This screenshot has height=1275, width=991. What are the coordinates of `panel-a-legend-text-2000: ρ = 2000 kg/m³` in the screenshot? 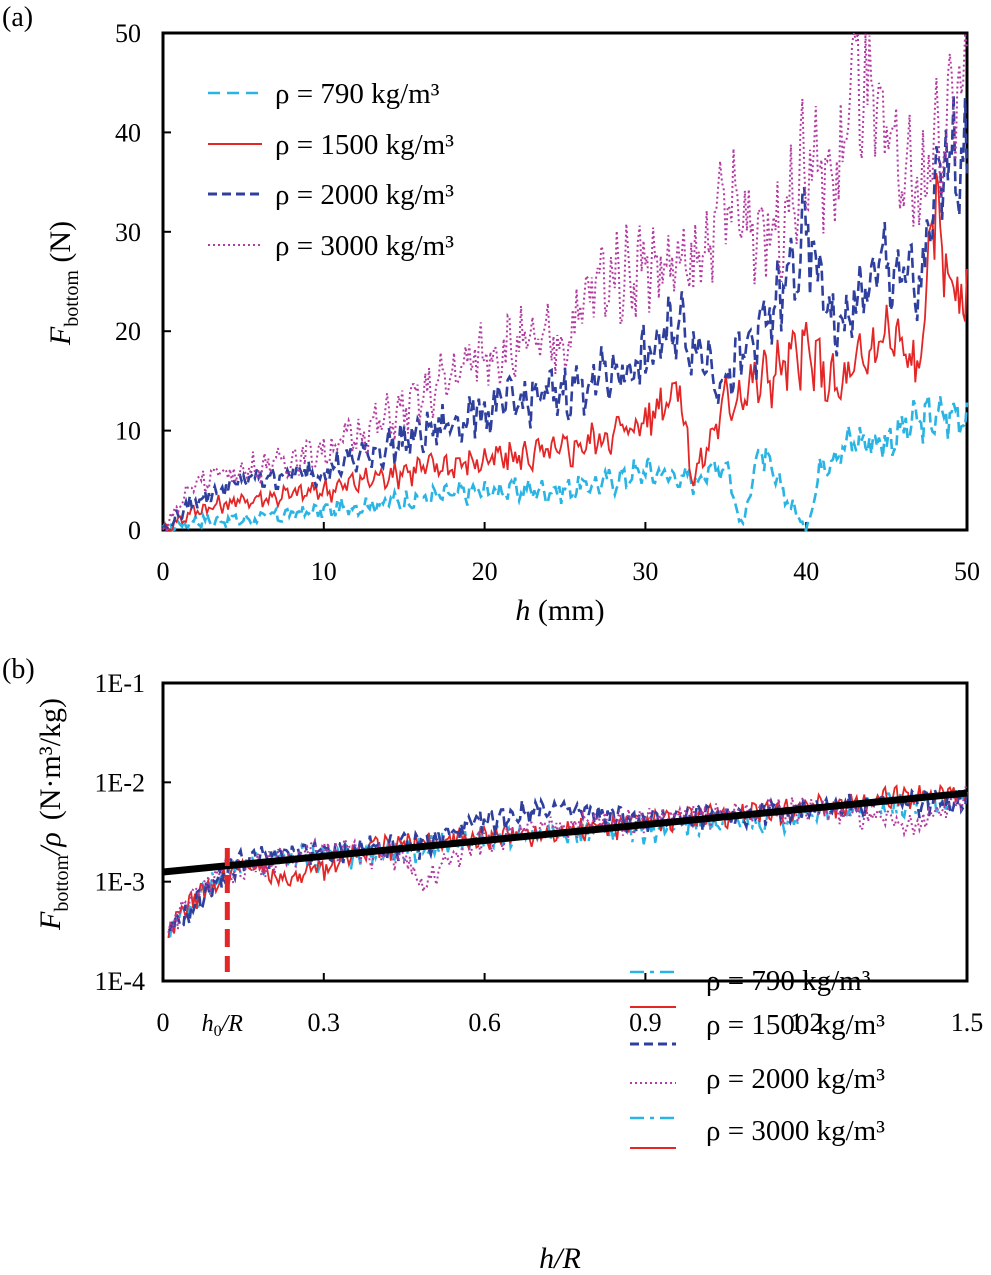 It's located at (364, 195).